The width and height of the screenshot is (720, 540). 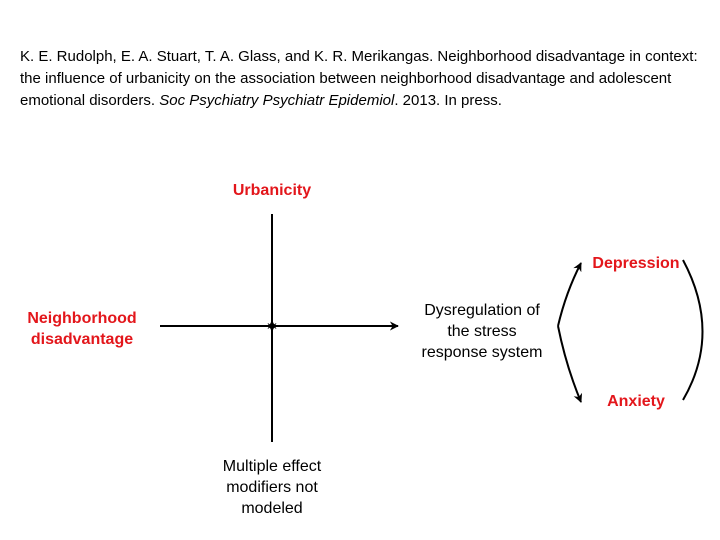 I want to click on anxiety-label: Anxiety, so click(x=636, y=401).